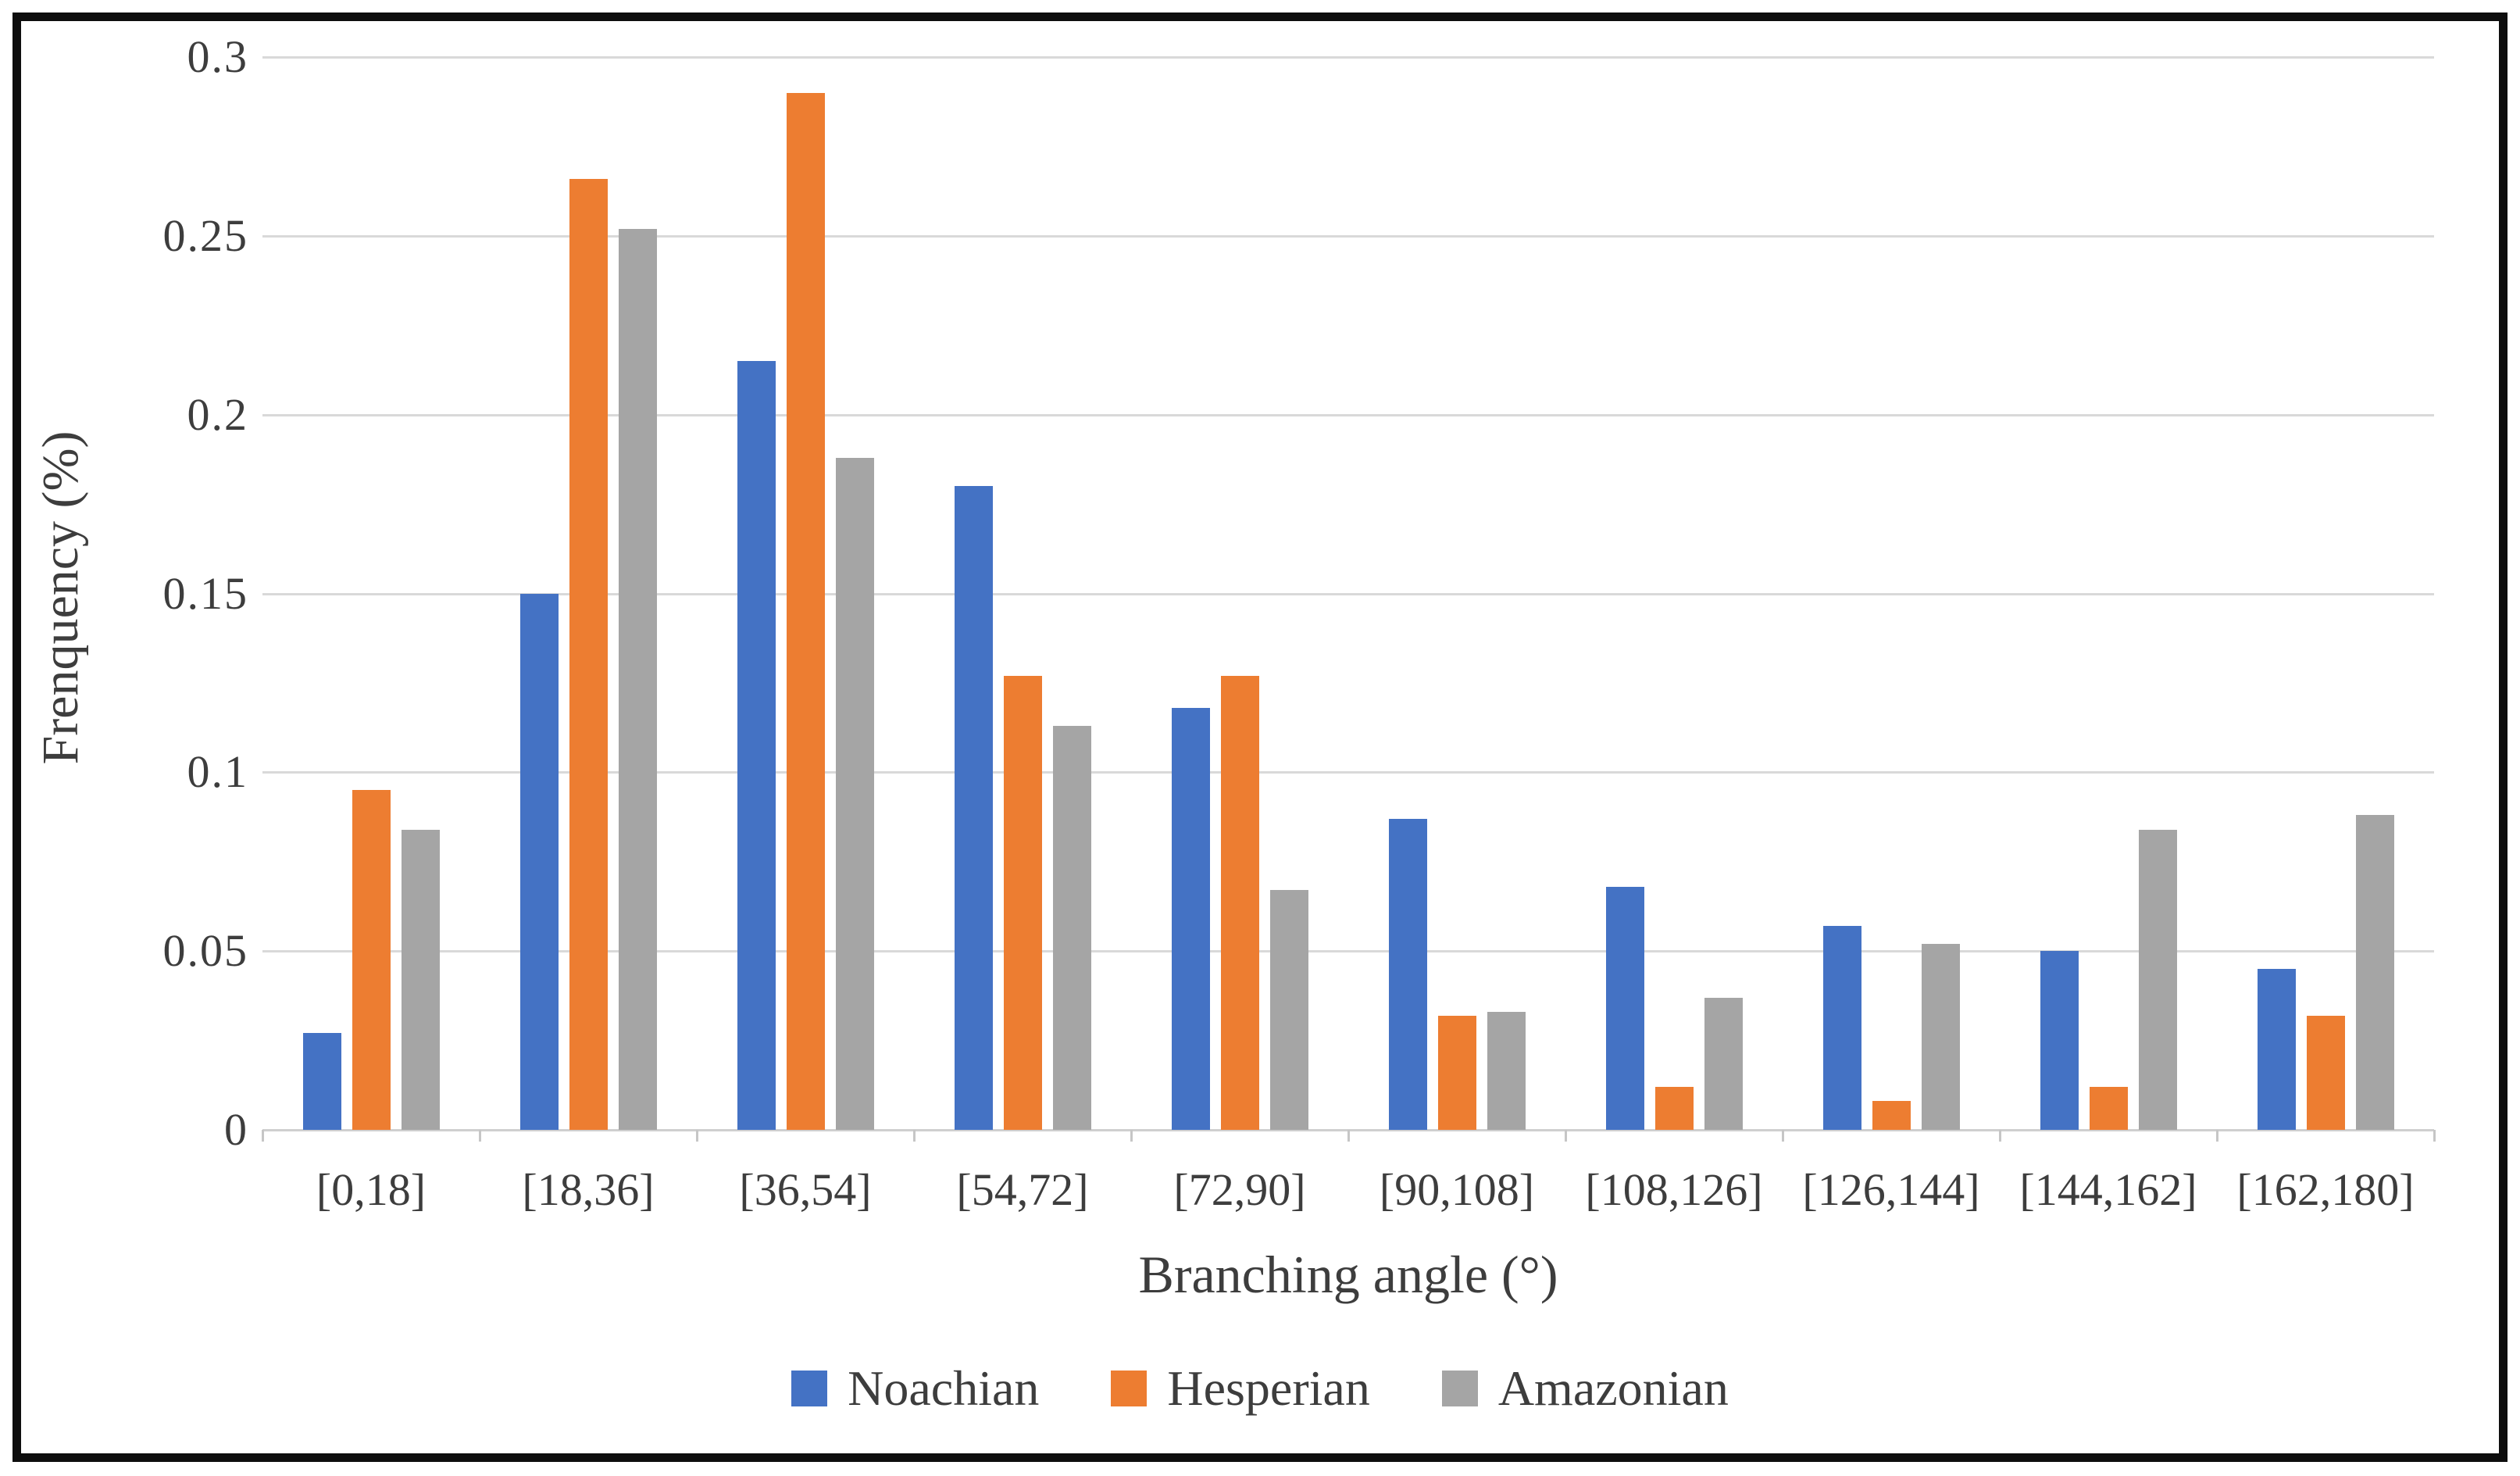  Describe the element at coordinates (217, 772) in the screenshot. I see `y-tick-label: 0.1` at that location.